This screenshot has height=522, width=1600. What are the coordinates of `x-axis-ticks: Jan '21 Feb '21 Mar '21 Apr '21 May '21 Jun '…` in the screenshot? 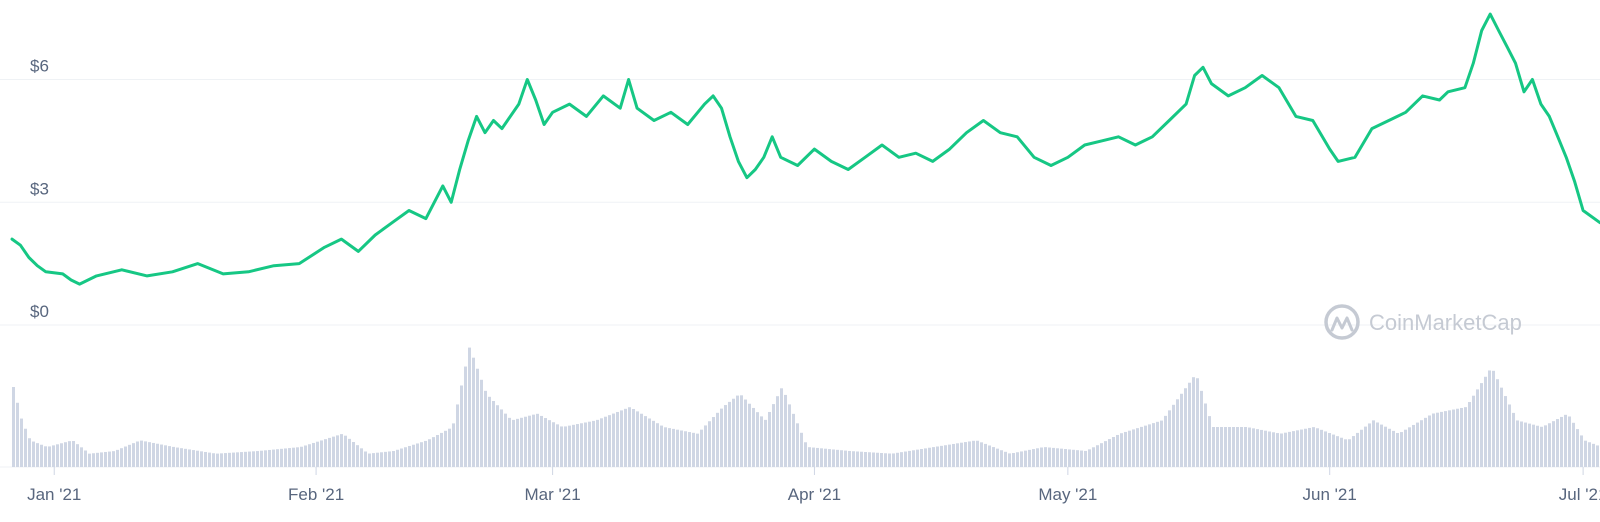 It's located at (813, 485).